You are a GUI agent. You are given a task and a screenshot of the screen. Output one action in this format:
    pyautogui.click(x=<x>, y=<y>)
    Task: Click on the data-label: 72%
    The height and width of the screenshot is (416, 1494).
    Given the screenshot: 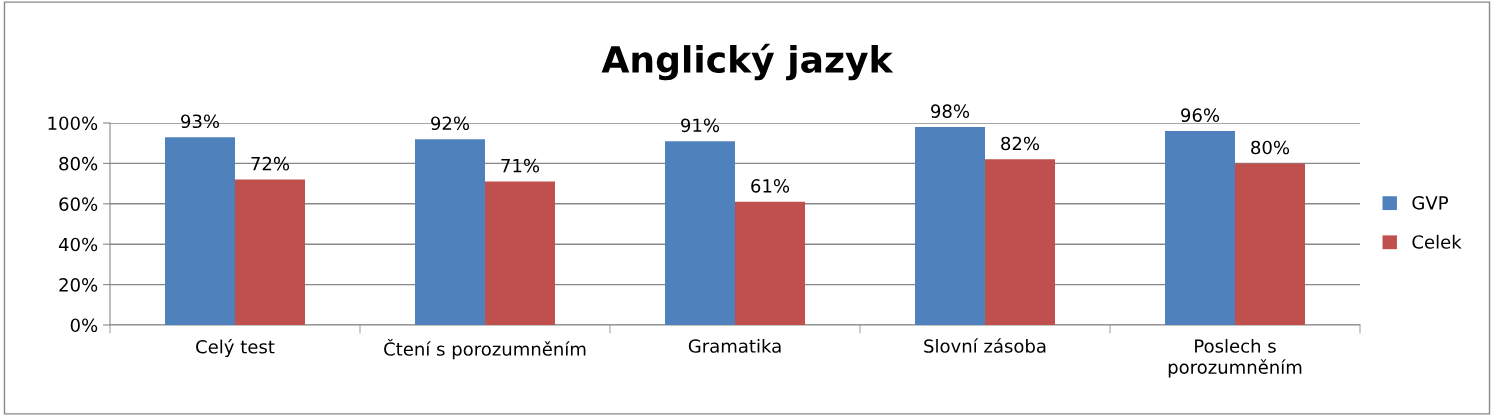 What is the action you would take?
    pyautogui.click(x=270, y=163)
    